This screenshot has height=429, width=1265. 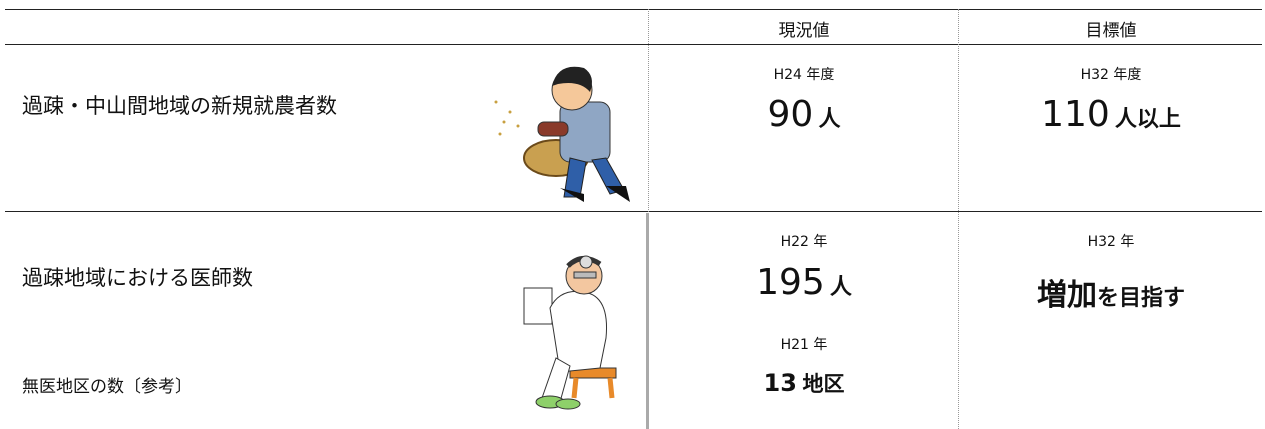 What do you see at coordinates (1075, 114) in the screenshot?
I see `number: 110` at bounding box center [1075, 114].